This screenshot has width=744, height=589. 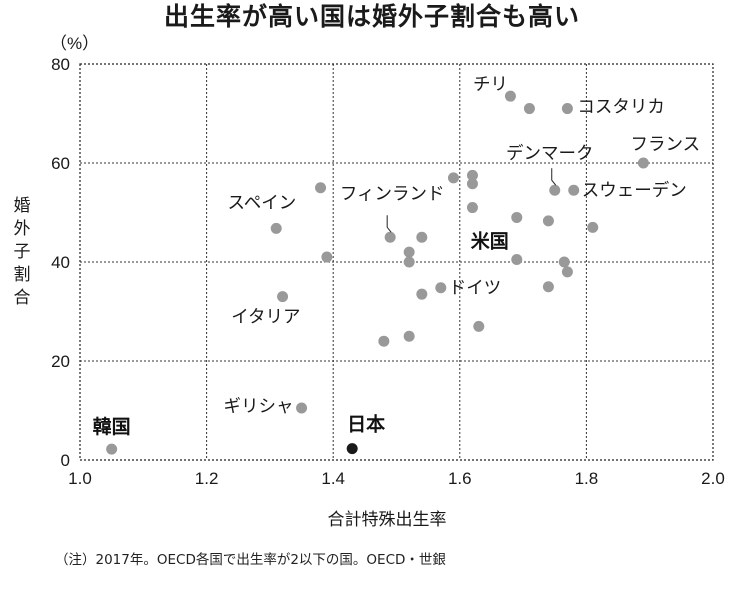 What do you see at coordinates (60, 64) in the screenshot?
I see `y-tick-label: 80` at bounding box center [60, 64].